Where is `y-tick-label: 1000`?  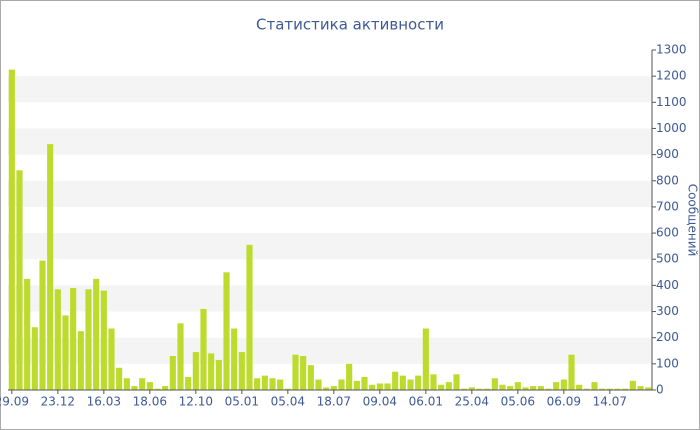 y-tick-label: 1000 is located at coordinates (671, 128).